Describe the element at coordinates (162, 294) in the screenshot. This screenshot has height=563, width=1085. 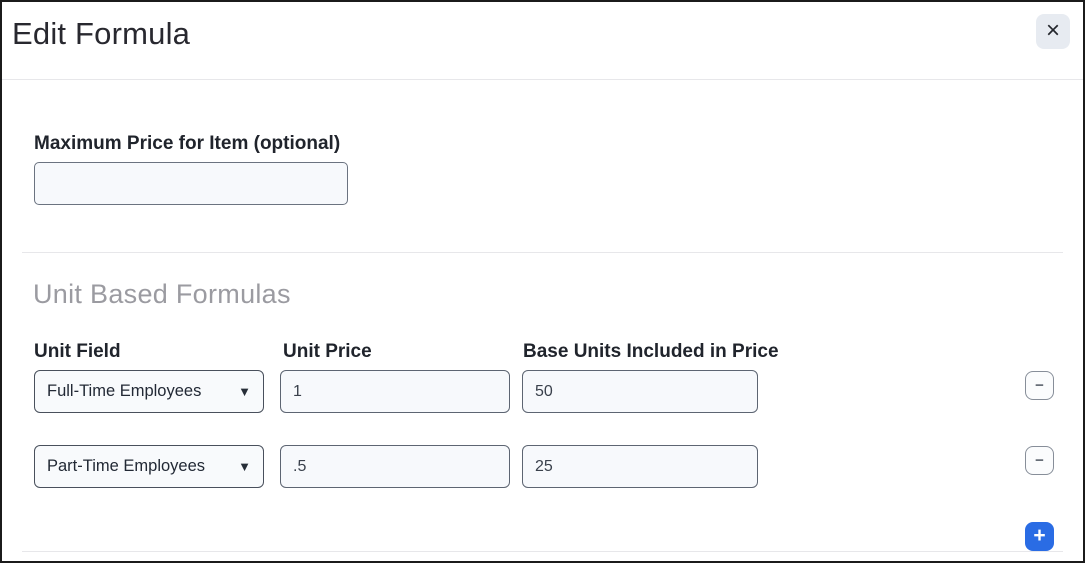
I see `section-title: Unit Based Formulas` at that location.